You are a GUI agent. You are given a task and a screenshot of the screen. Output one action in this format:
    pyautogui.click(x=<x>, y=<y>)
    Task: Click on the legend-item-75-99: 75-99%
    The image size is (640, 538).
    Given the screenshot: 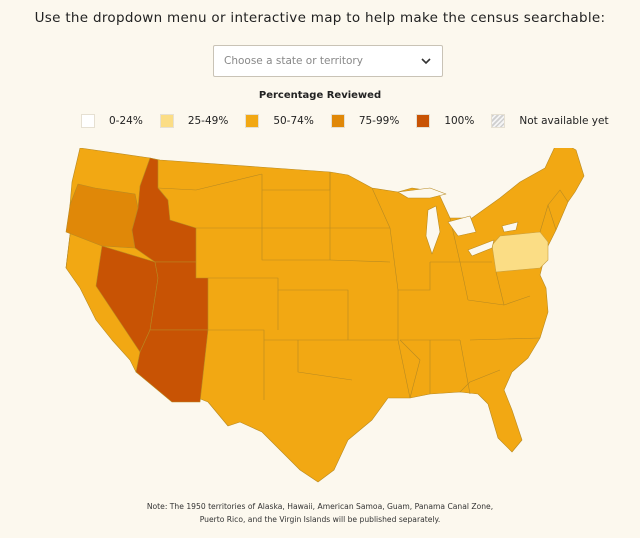 What is the action you would take?
    pyautogui.click(x=365, y=121)
    